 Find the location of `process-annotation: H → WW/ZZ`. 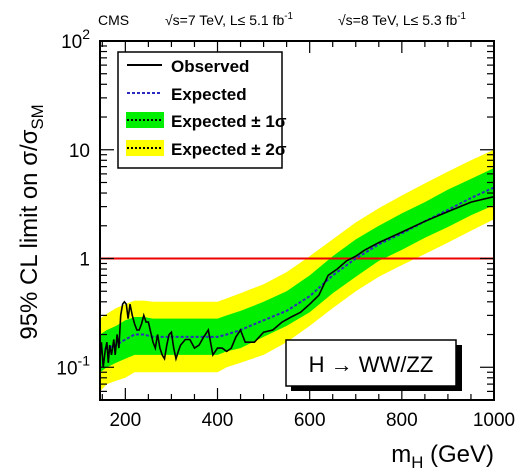

process-annotation: H → WW/ZZ is located at coordinates (373, 365).